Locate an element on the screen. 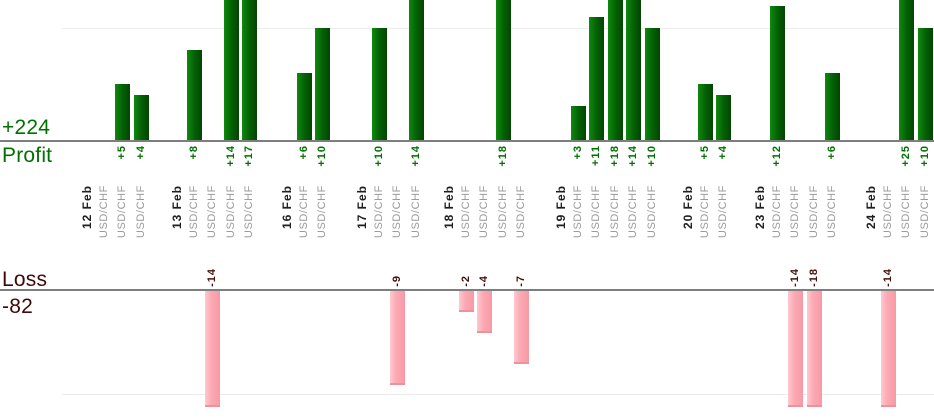 The height and width of the screenshot is (420, 934). date-label: 12 Feb is located at coordinates (87, 207).